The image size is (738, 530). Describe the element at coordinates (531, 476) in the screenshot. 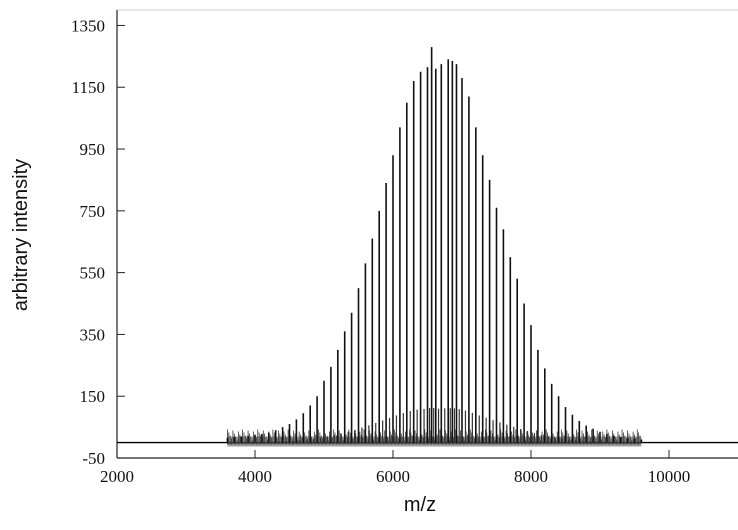

I see `x-tick-label: 8000` at that location.